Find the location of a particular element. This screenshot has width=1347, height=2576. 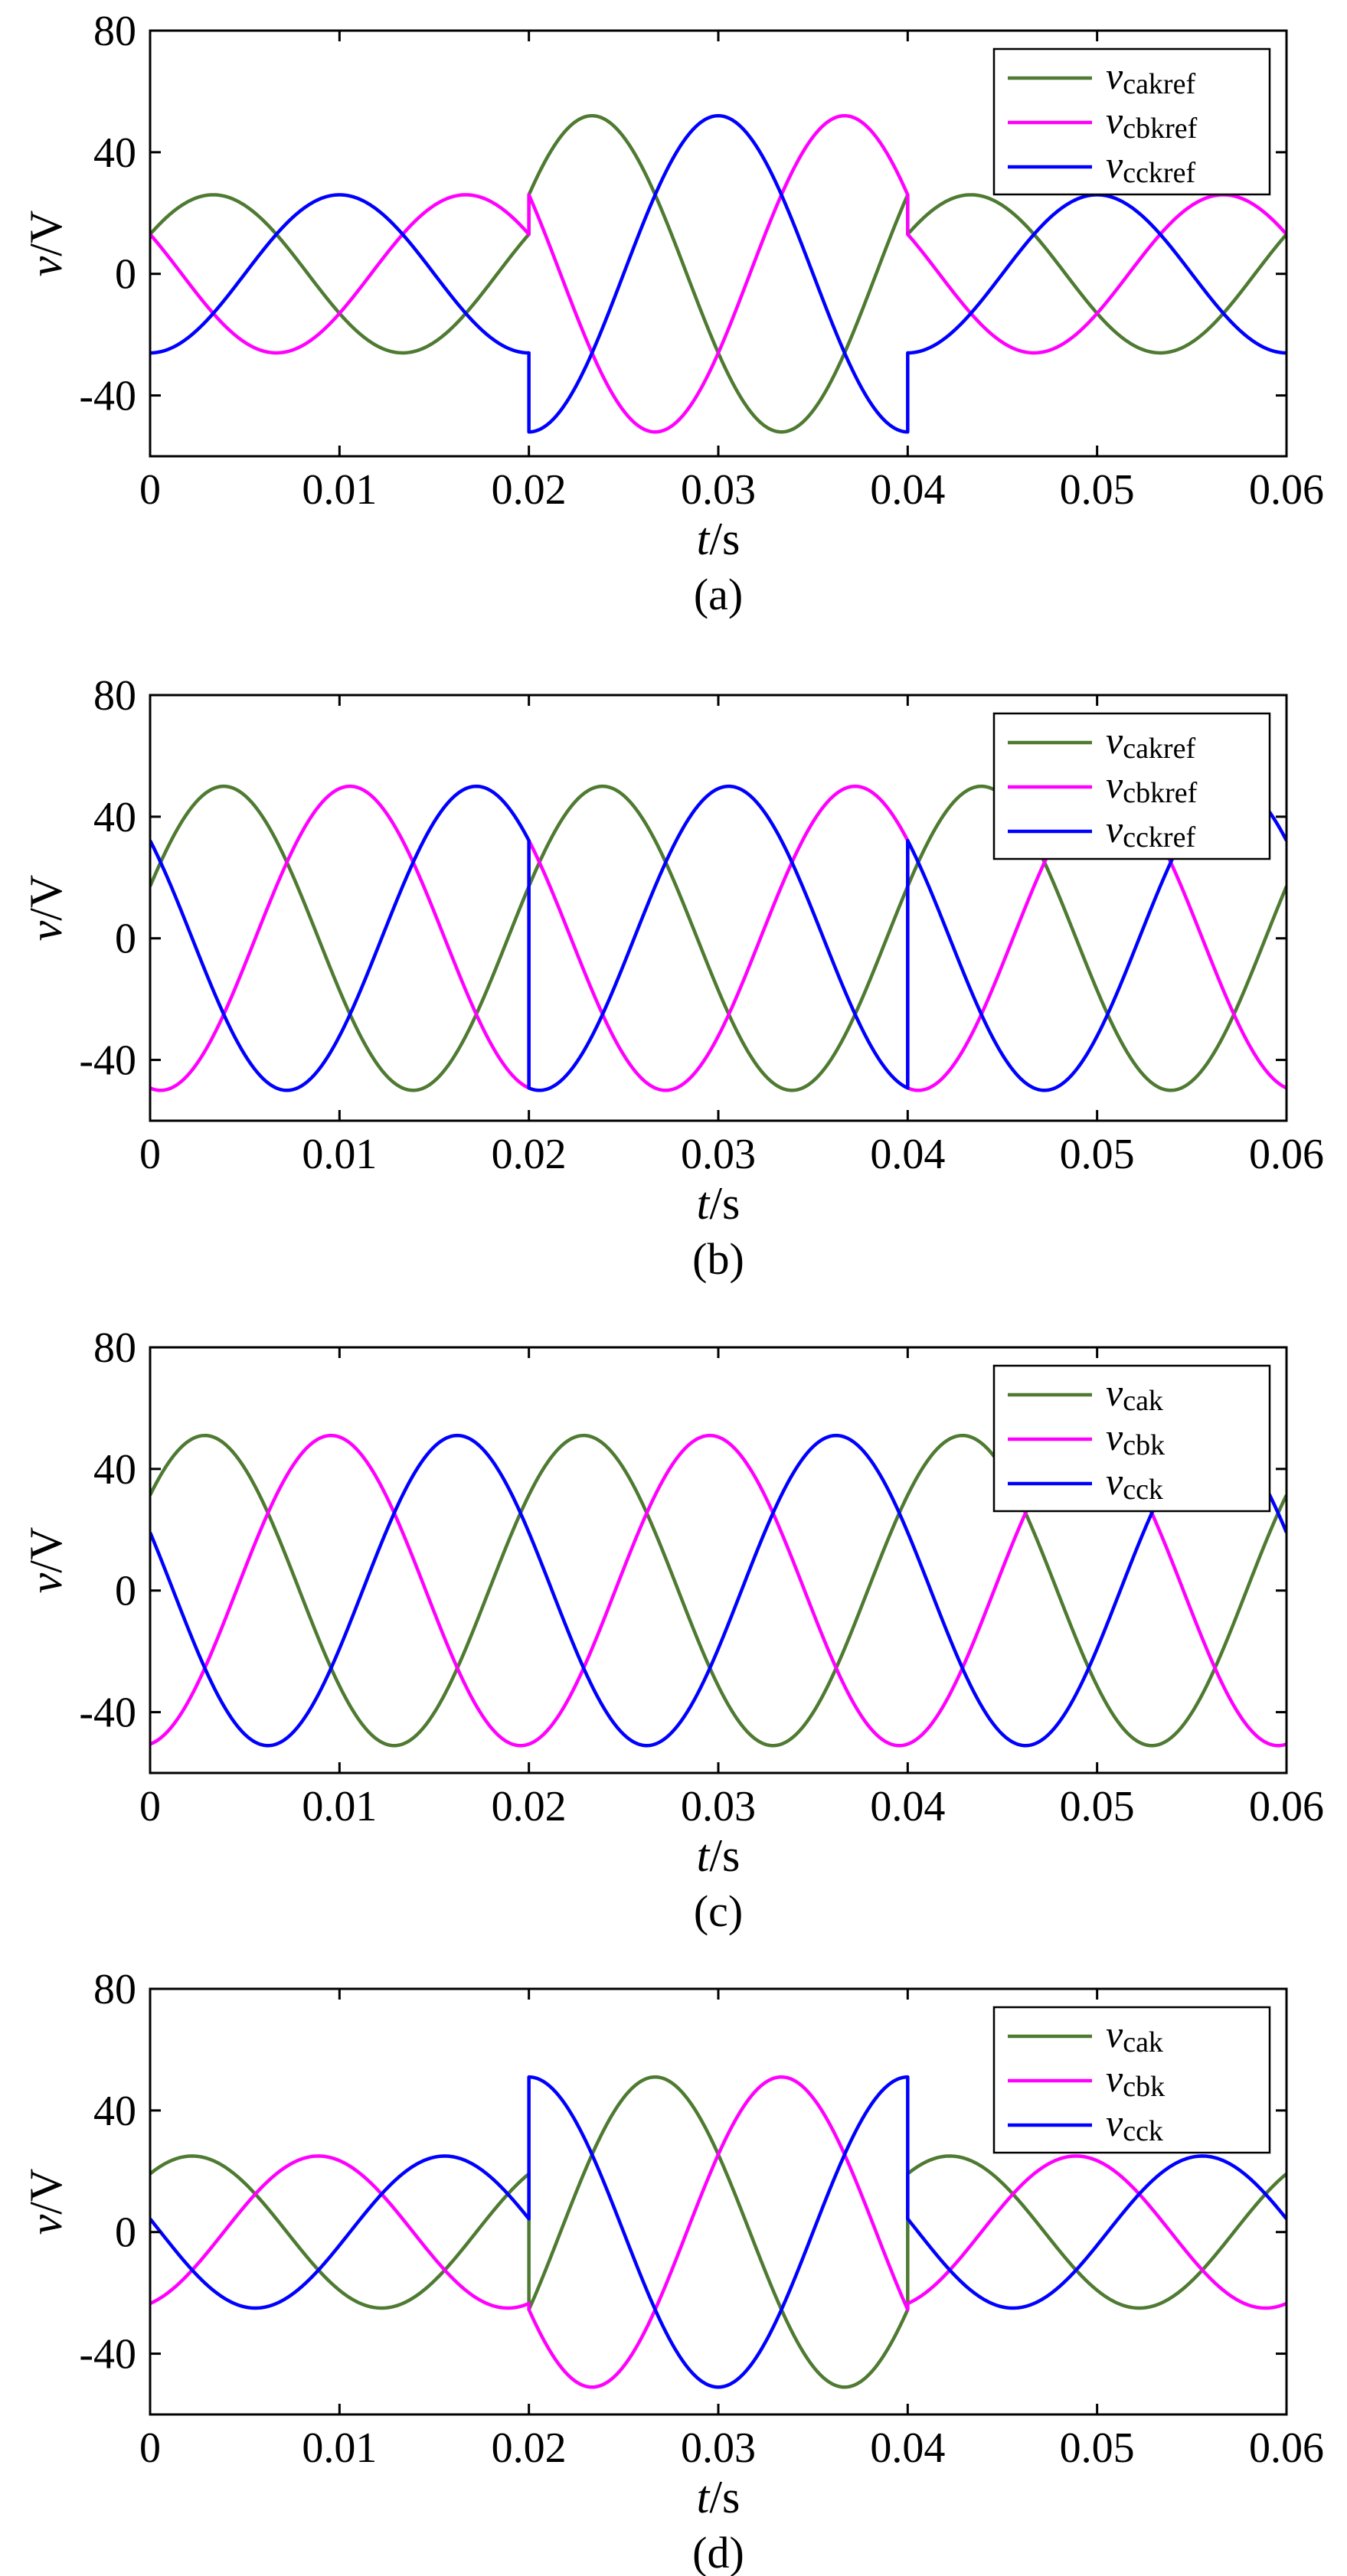

panel-label: (a) is located at coordinates (719, 594).